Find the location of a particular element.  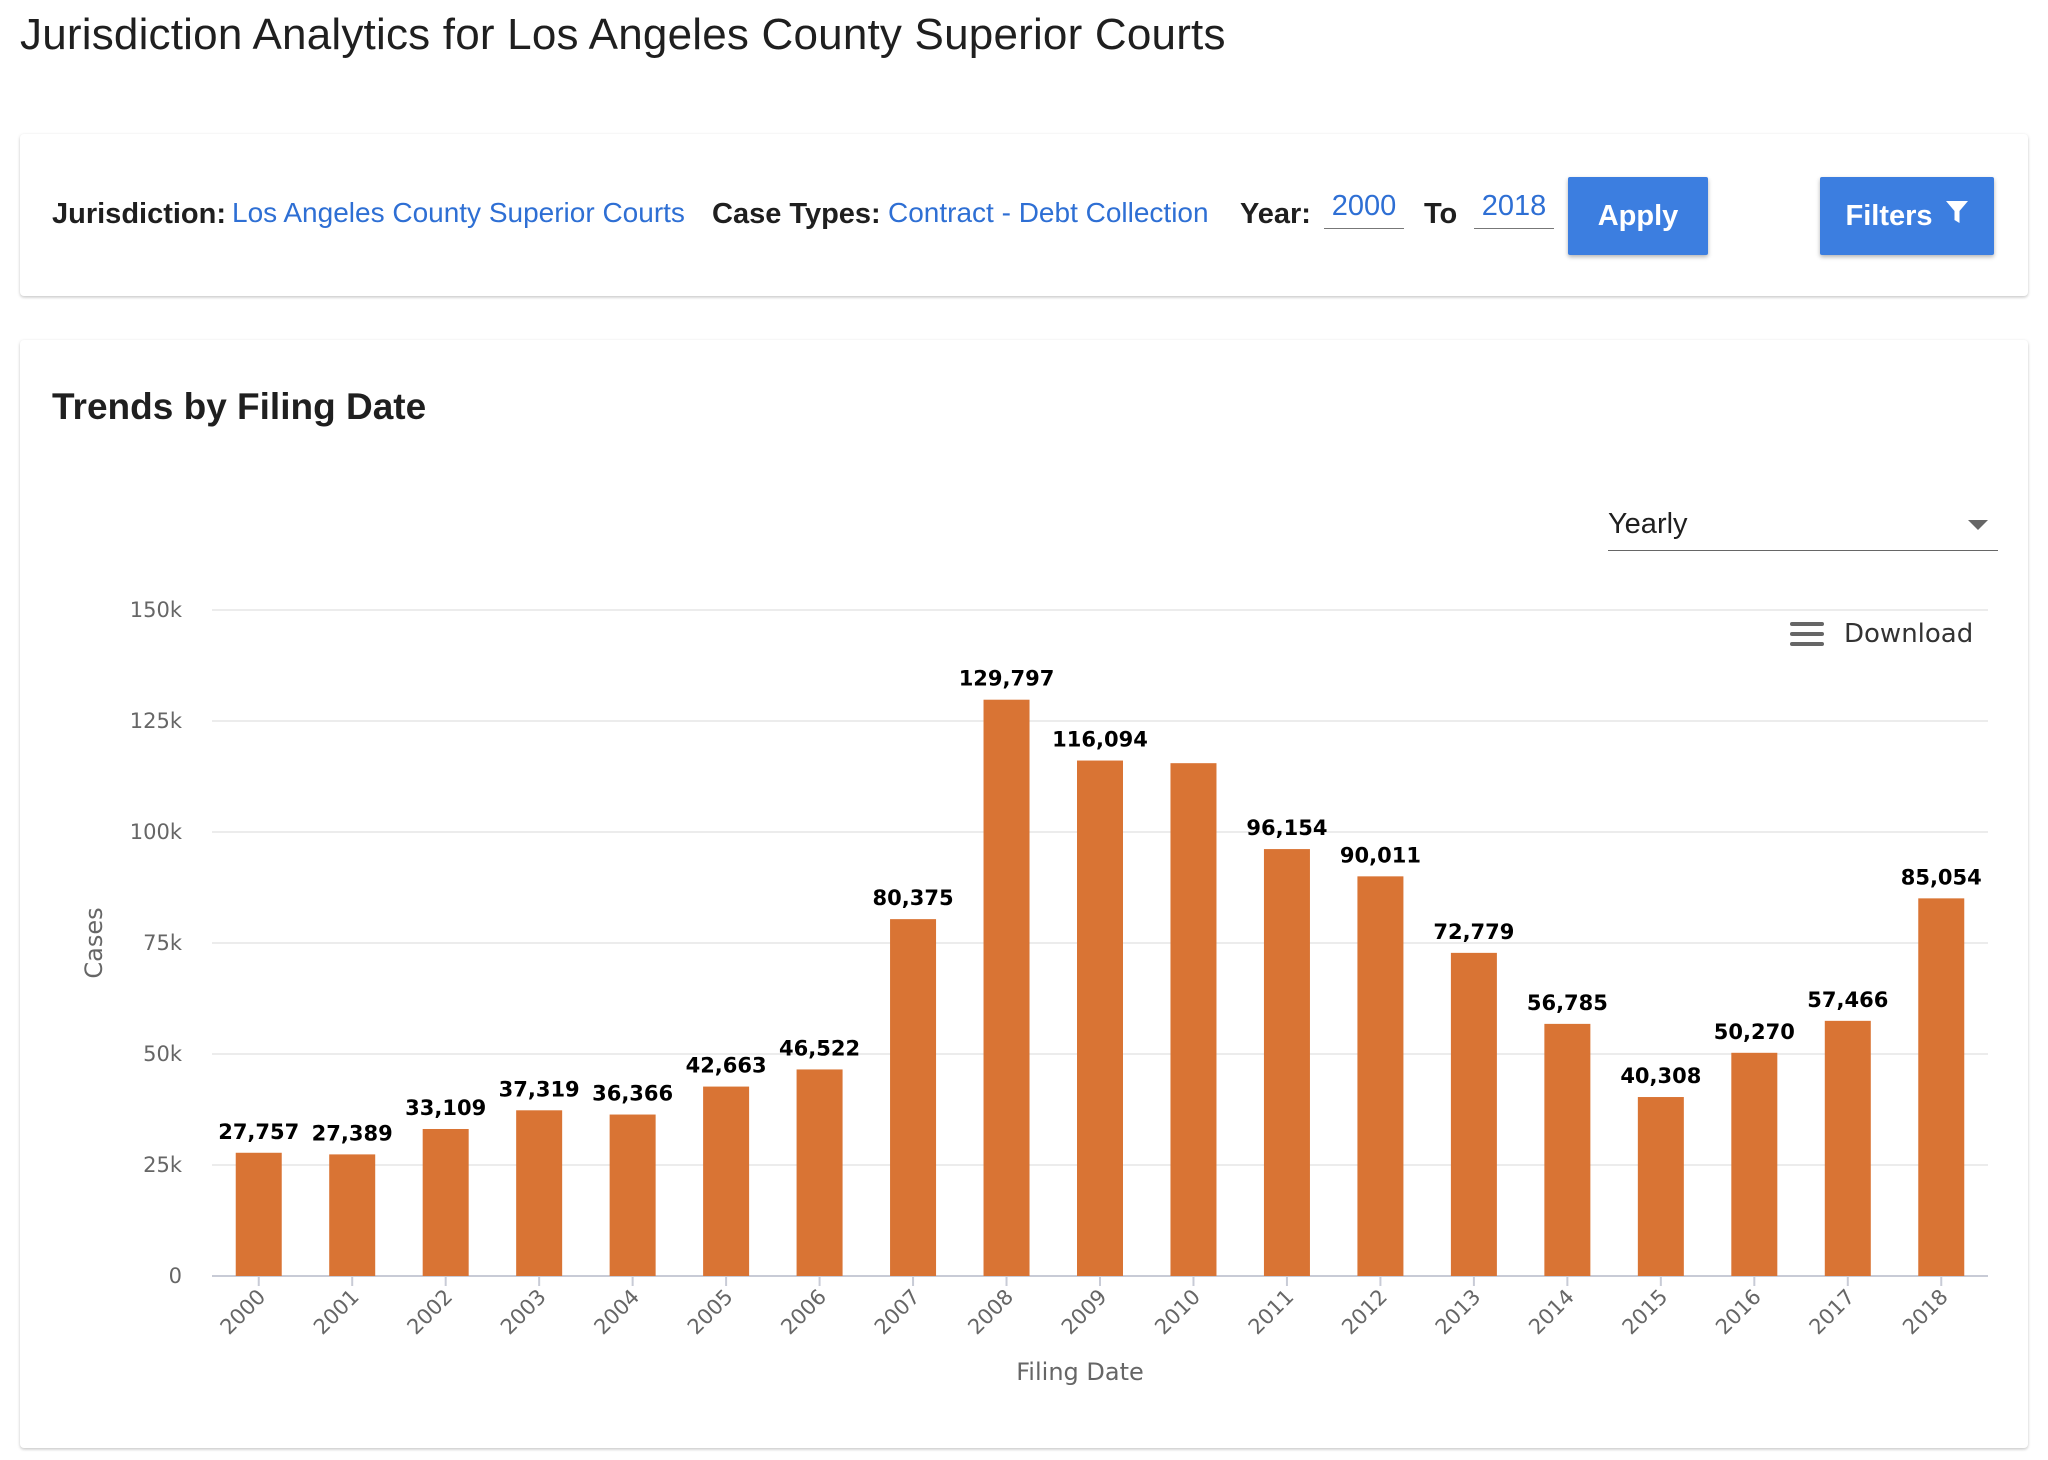

y-tick-label: 0 is located at coordinates (175, 1276).